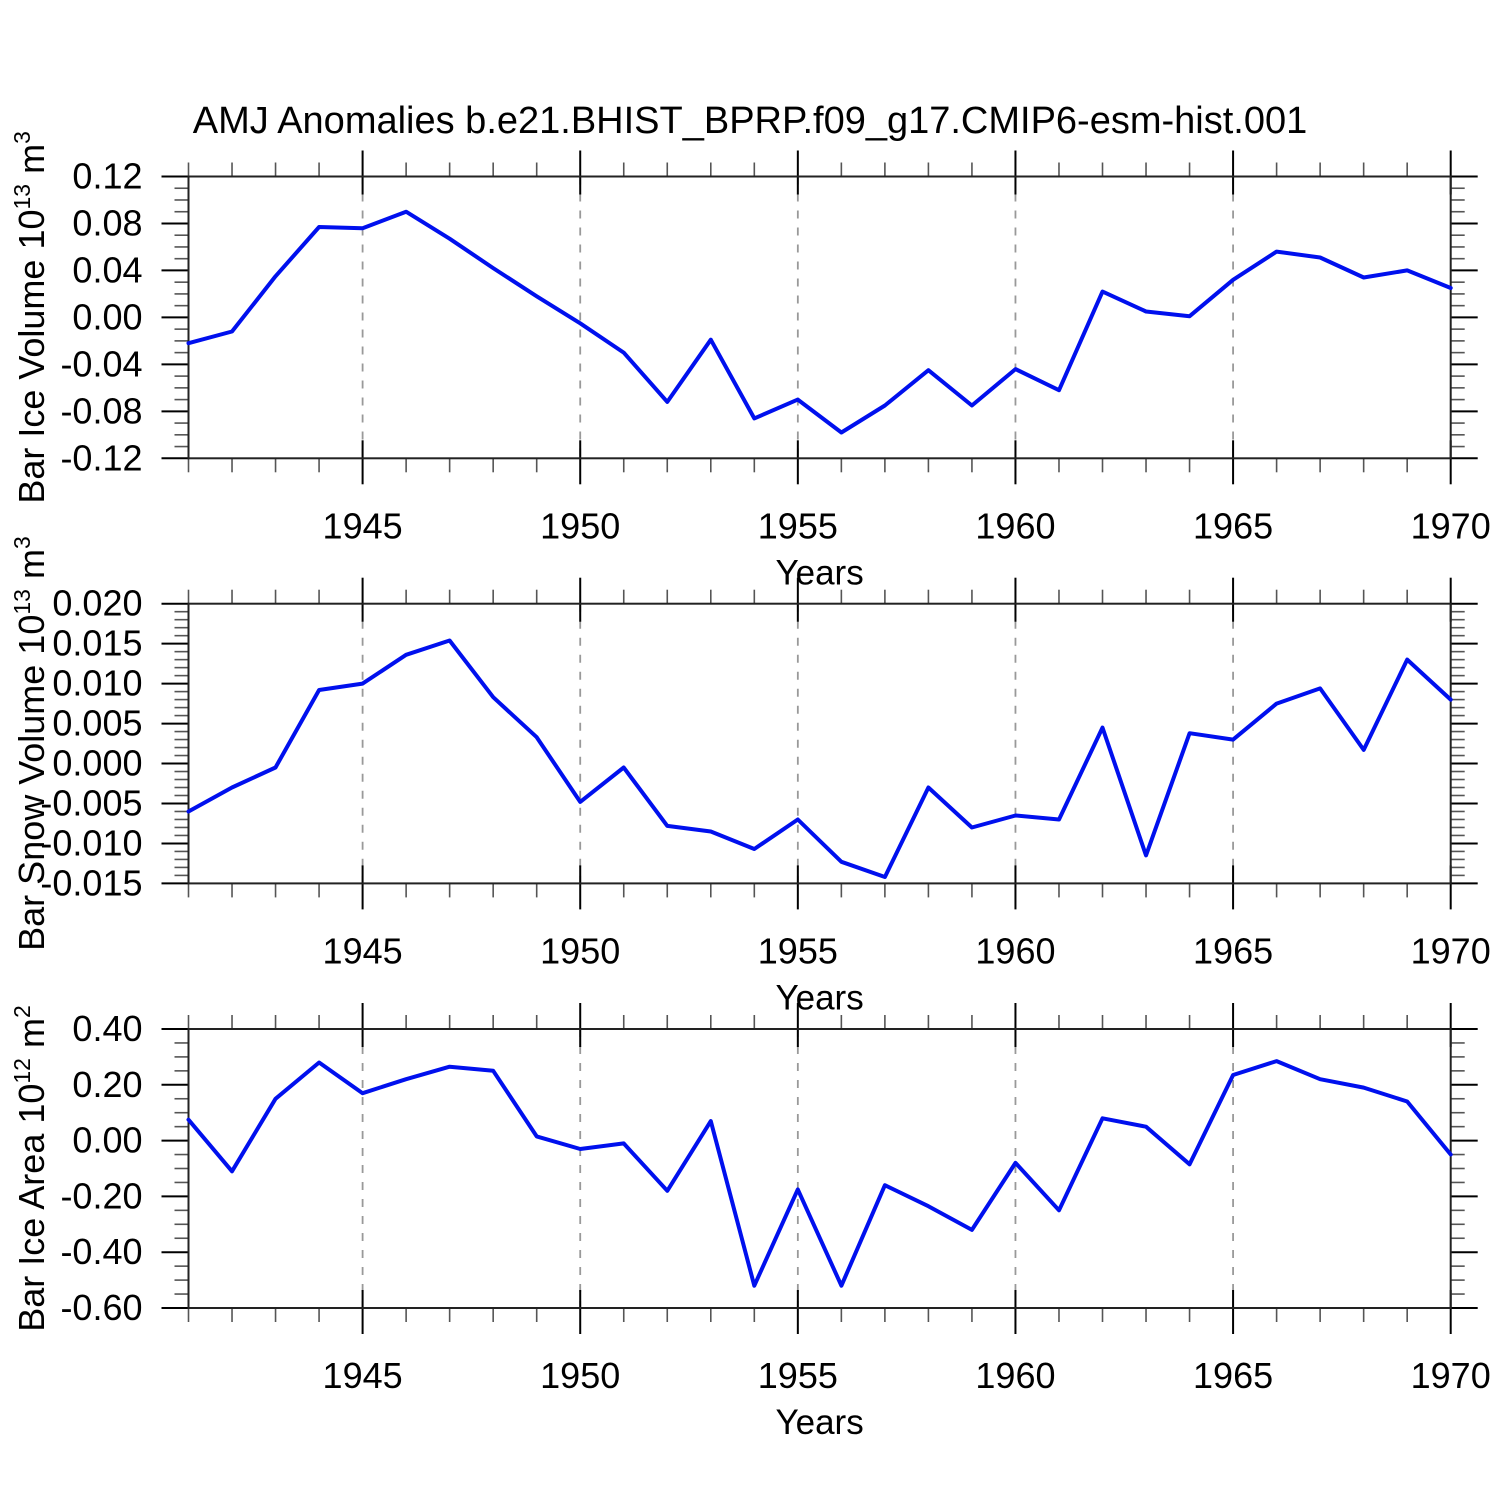 Image resolution: width=1500 pixels, height=1500 pixels. I want to click on bar-ice-volume-line, so click(819, 322).